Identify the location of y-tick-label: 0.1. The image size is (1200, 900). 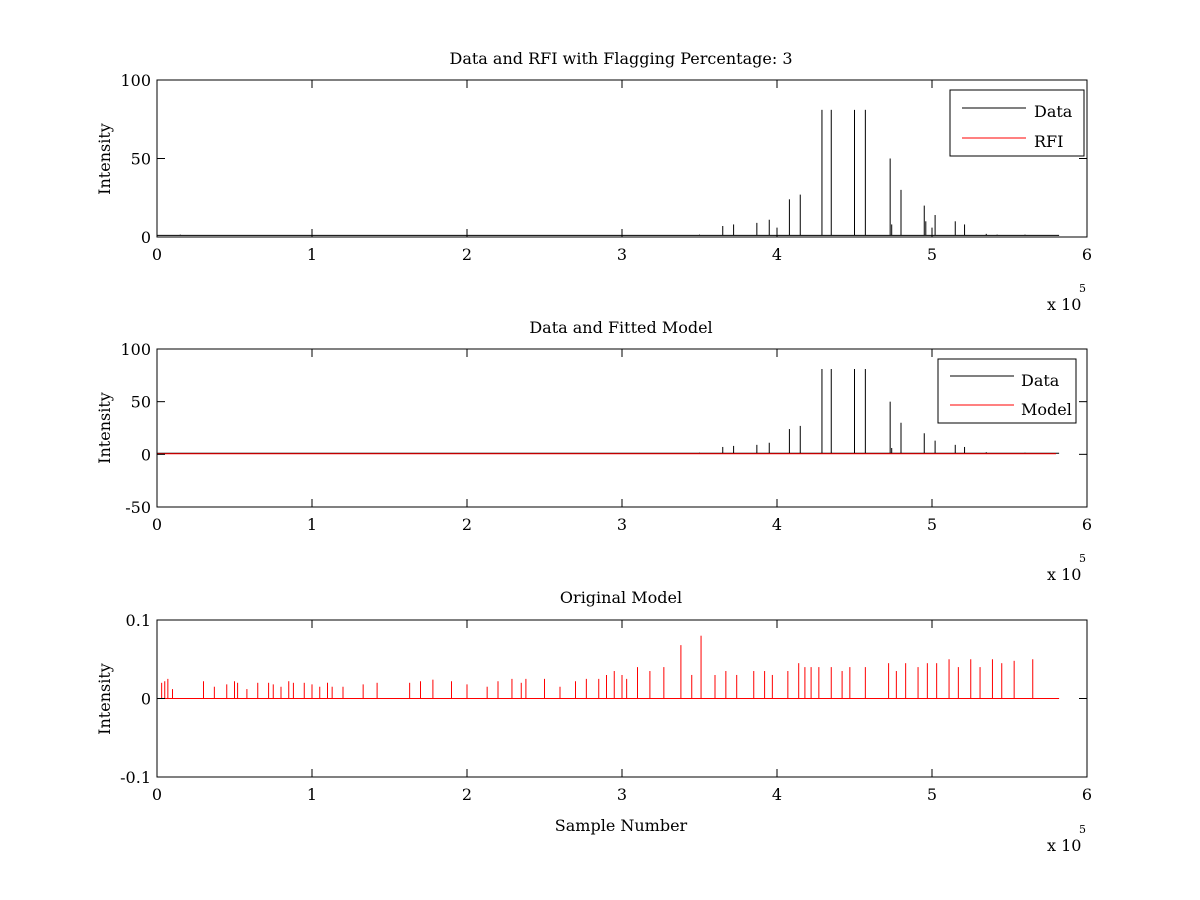
(138, 620).